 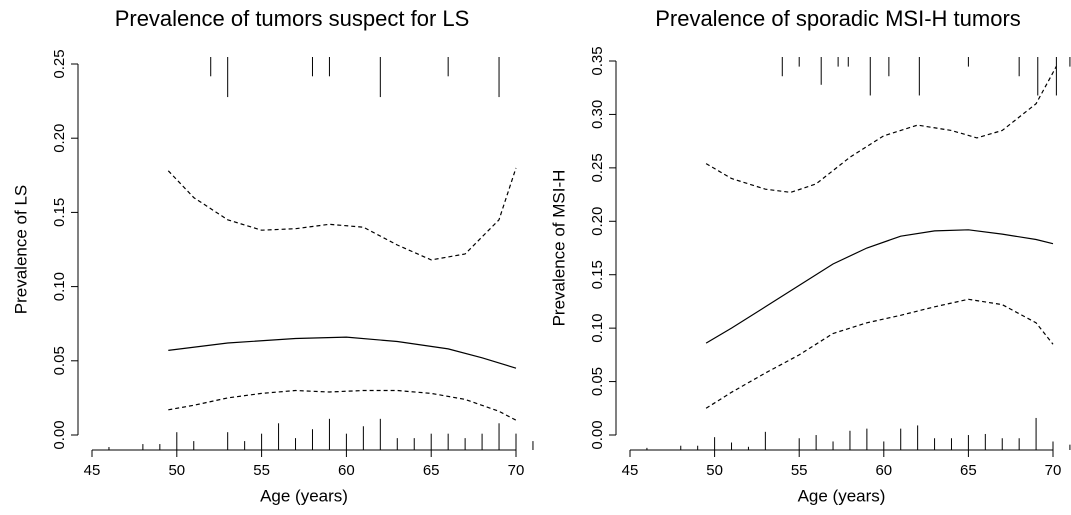 What do you see at coordinates (292, 18) in the screenshot?
I see `chart-title: Prevalence of tumors suspect for LS` at bounding box center [292, 18].